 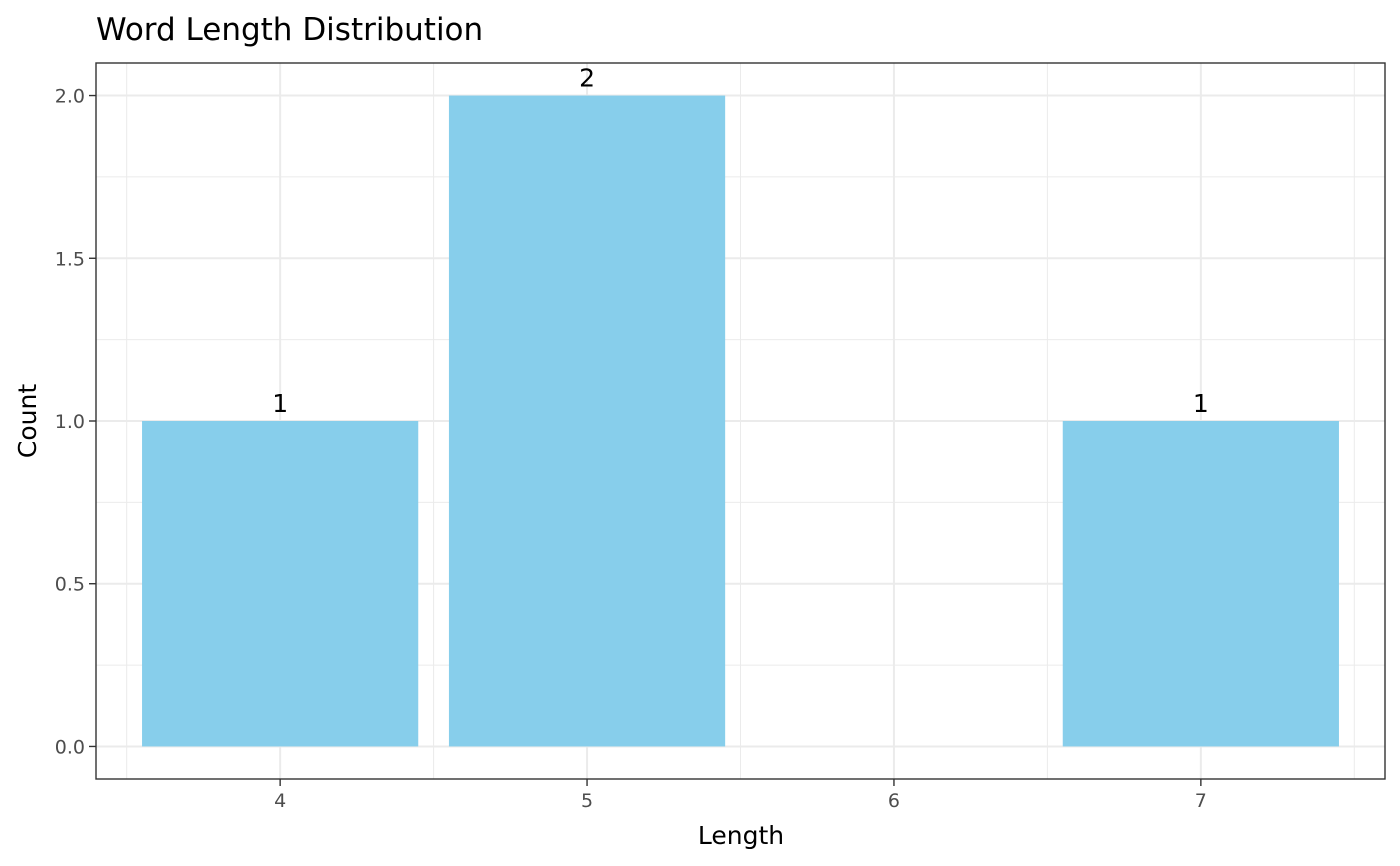 What do you see at coordinates (70, 585) in the screenshot?
I see `y-tick-label: 0.5` at bounding box center [70, 585].